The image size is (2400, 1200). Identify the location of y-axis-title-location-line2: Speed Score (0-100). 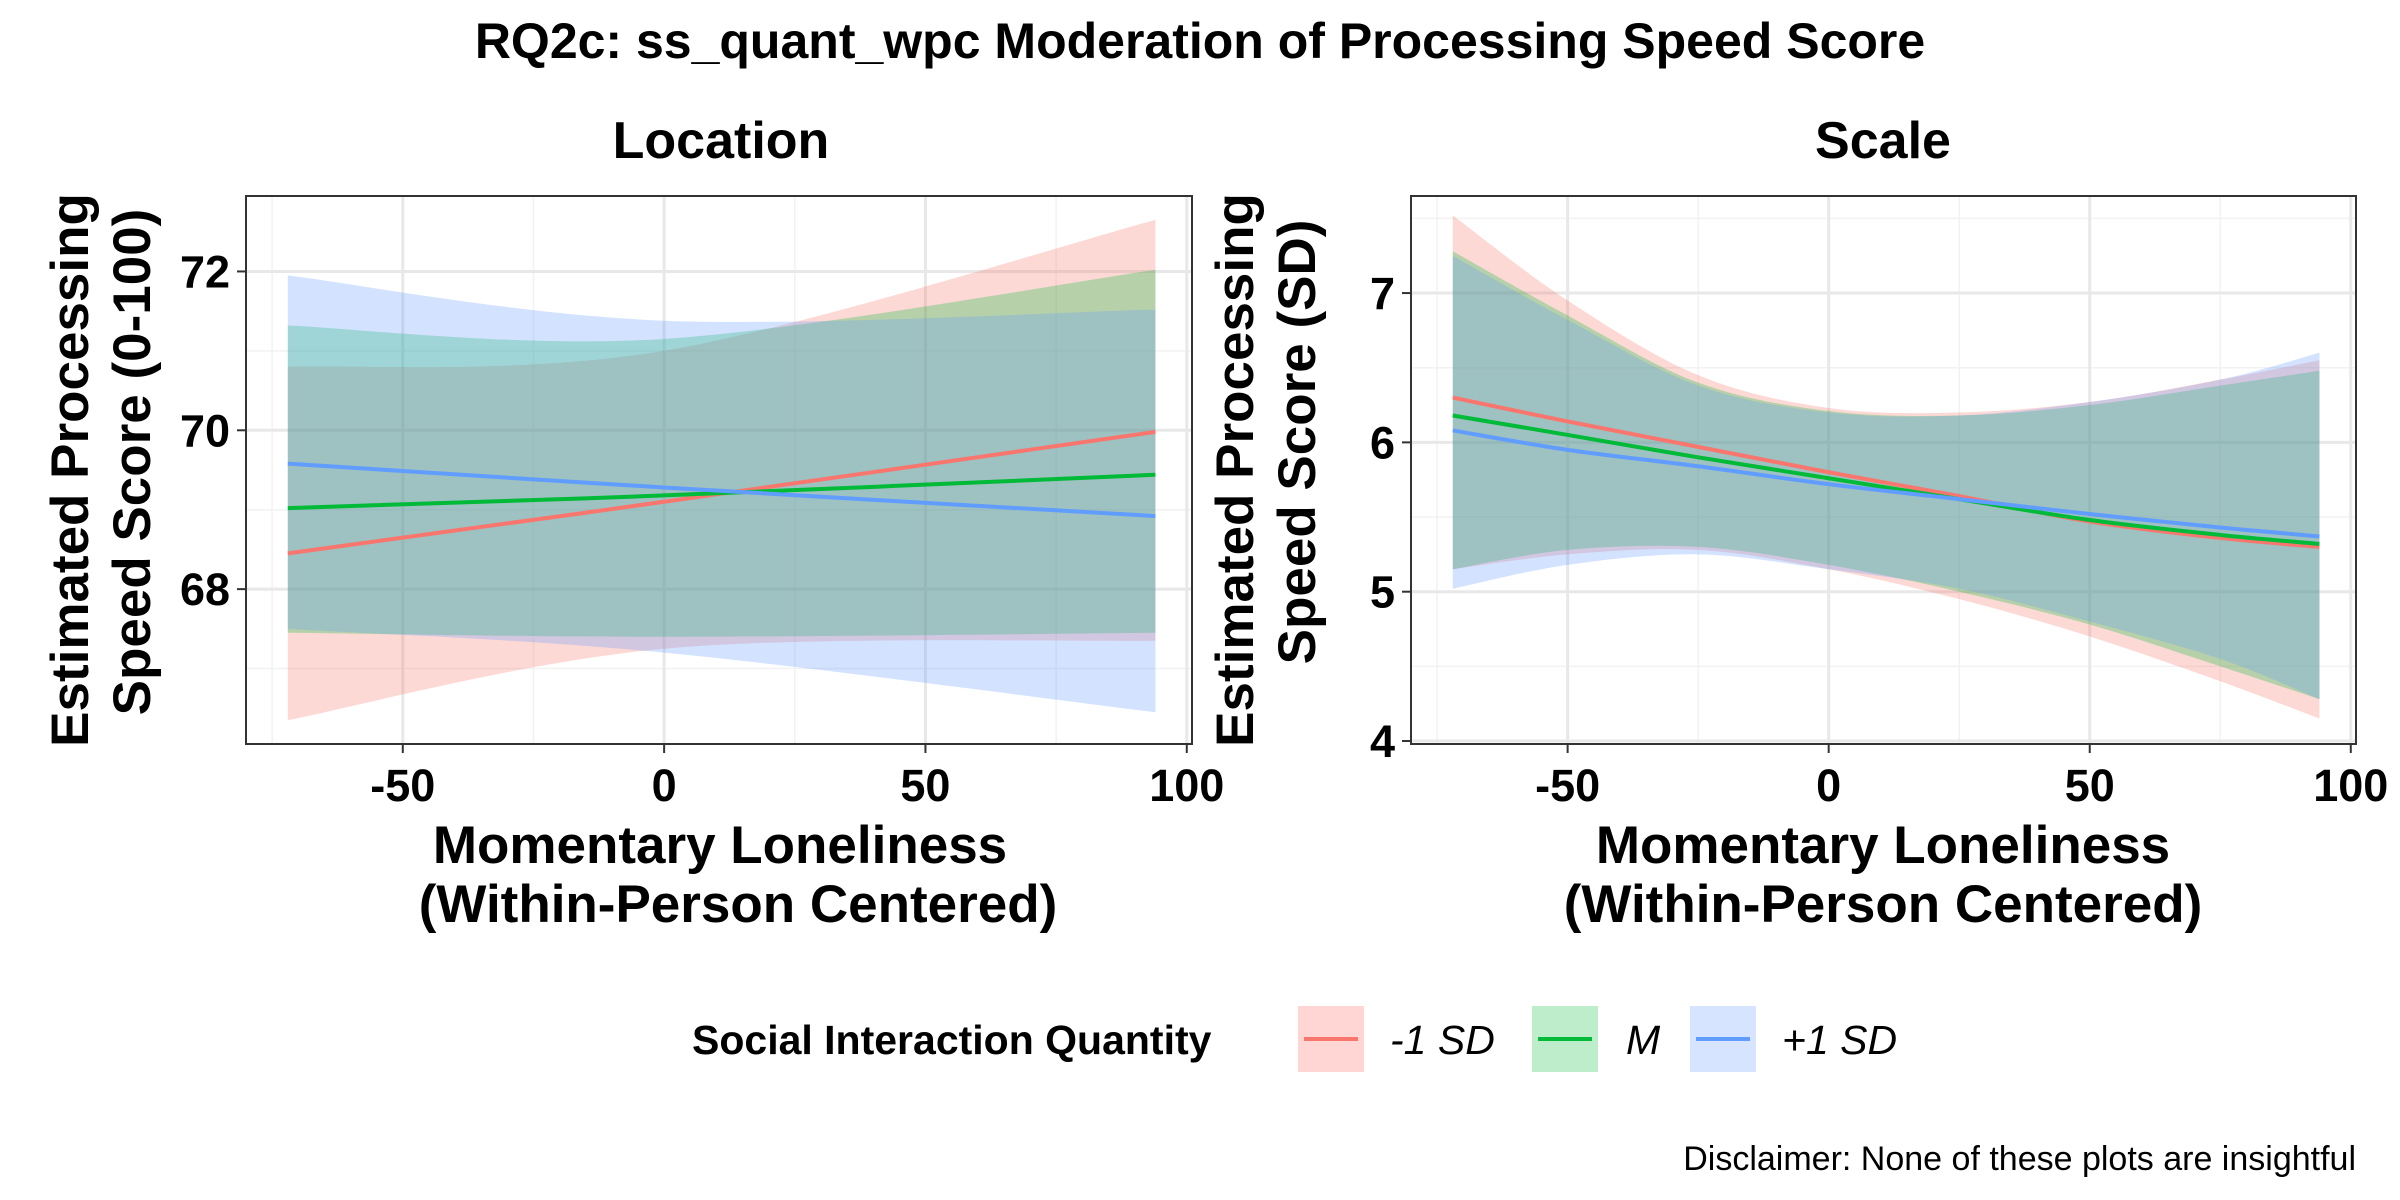
(132, 462).